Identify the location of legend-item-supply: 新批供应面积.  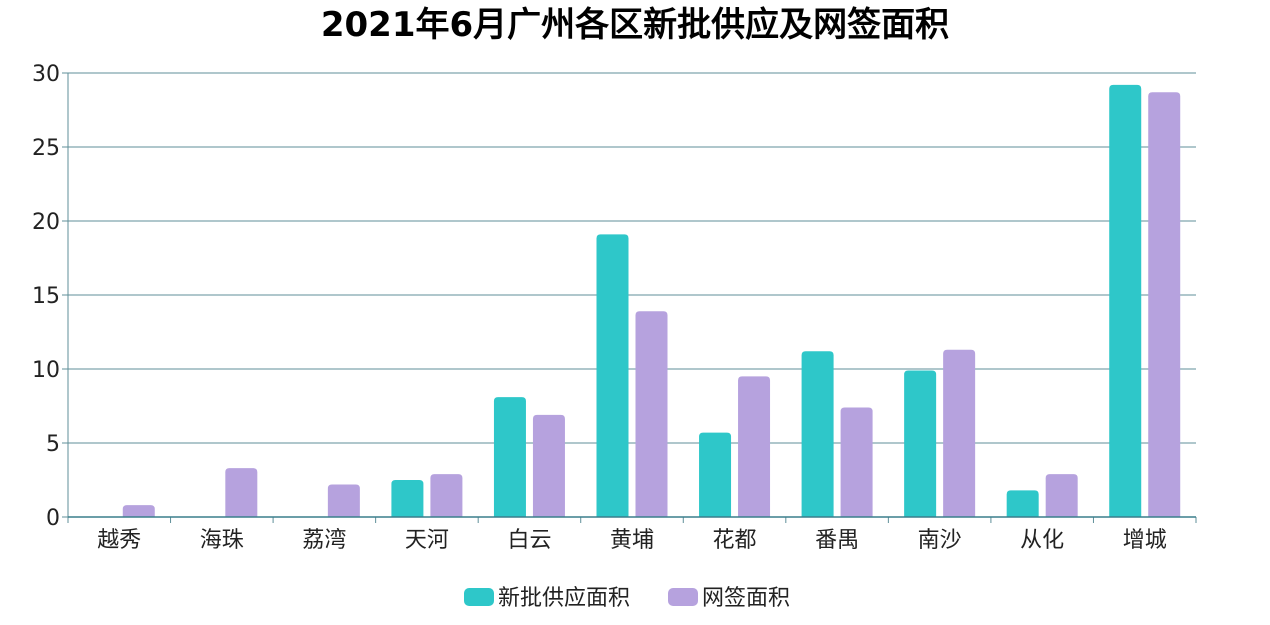
(547, 598).